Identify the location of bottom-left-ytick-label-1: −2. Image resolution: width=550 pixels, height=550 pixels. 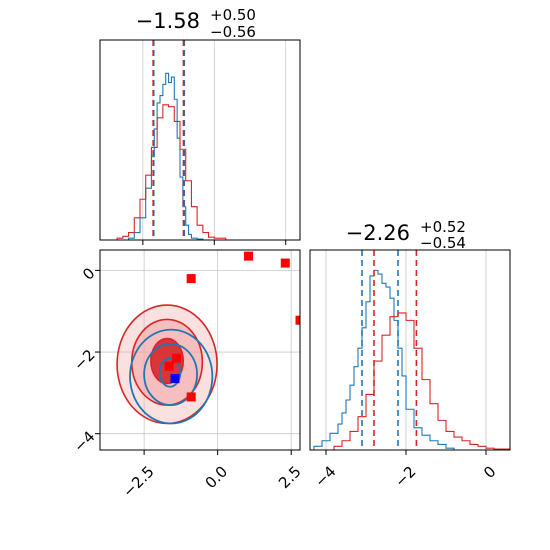
(84, 360).